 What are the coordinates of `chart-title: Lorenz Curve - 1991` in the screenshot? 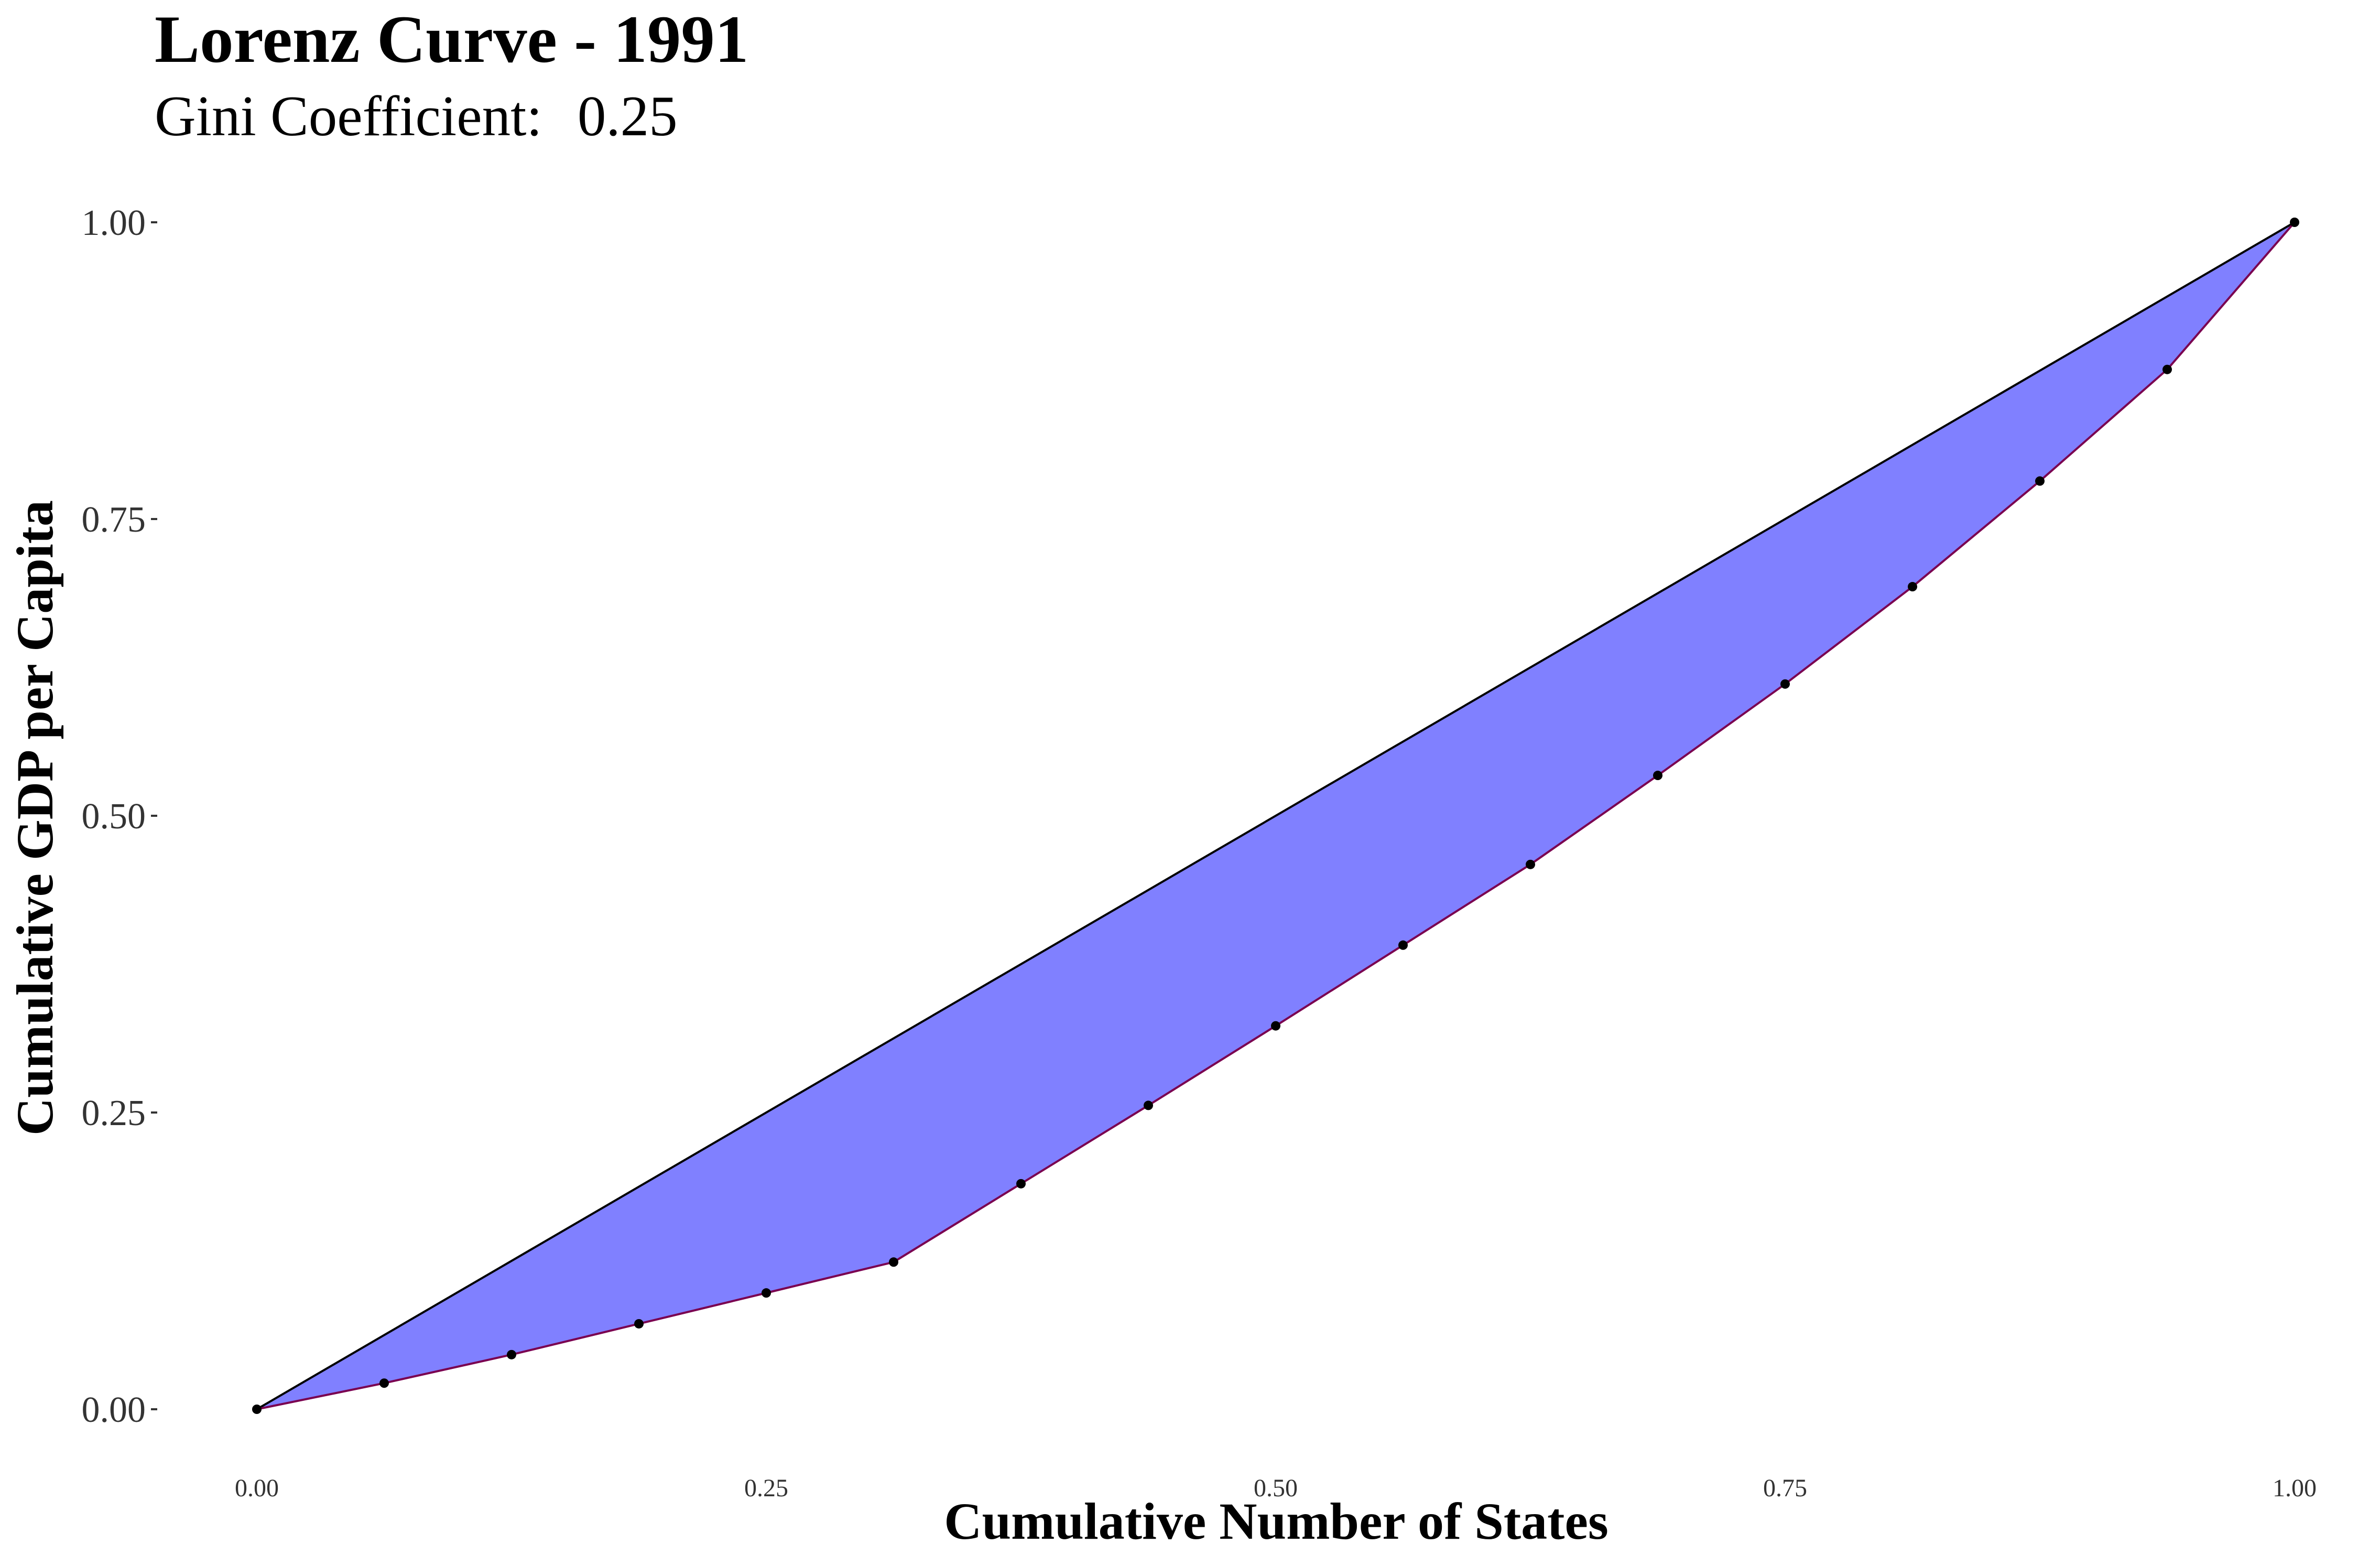 It's located at (452, 39).